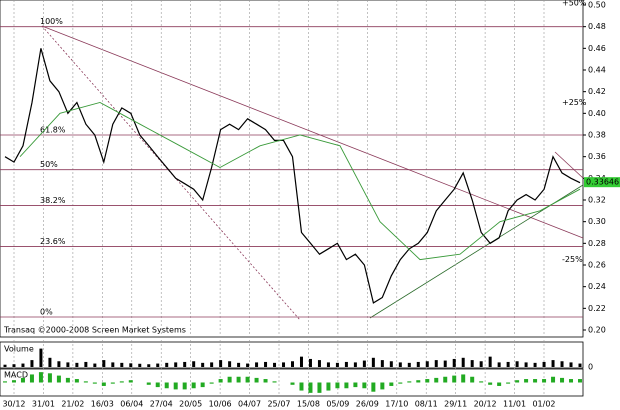 The image size is (620, 410). What do you see at coordinates (597, 5) in the screenshot?
I see `y-tick-label: 0.50` at bounding box center [597, 5].